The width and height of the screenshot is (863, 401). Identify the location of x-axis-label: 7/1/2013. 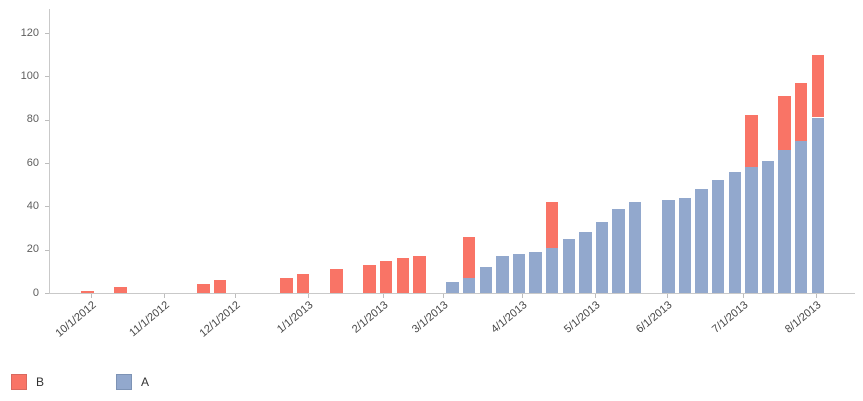
(730, 317).